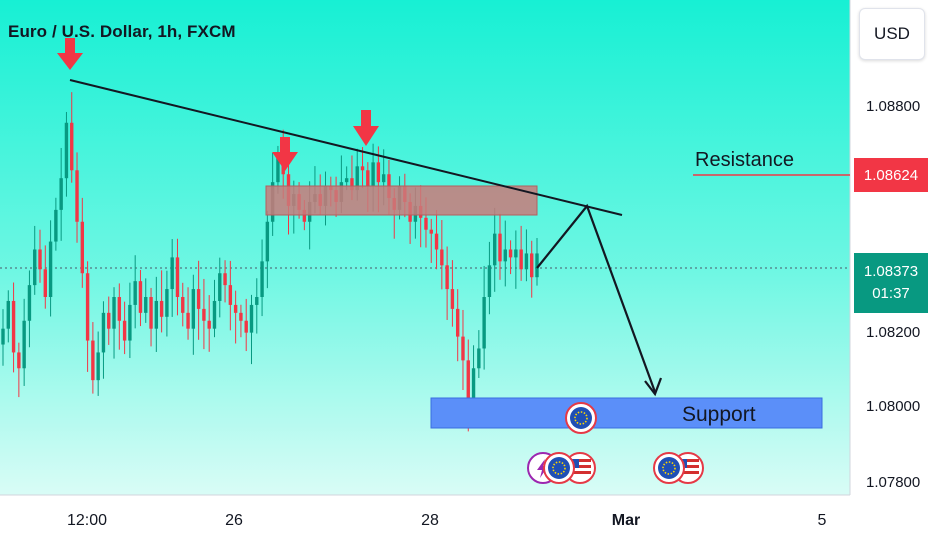 The image size is (932, 550). Describe the element at coordinates (346, 147) in the screenshot. I see `trendline` at that location.